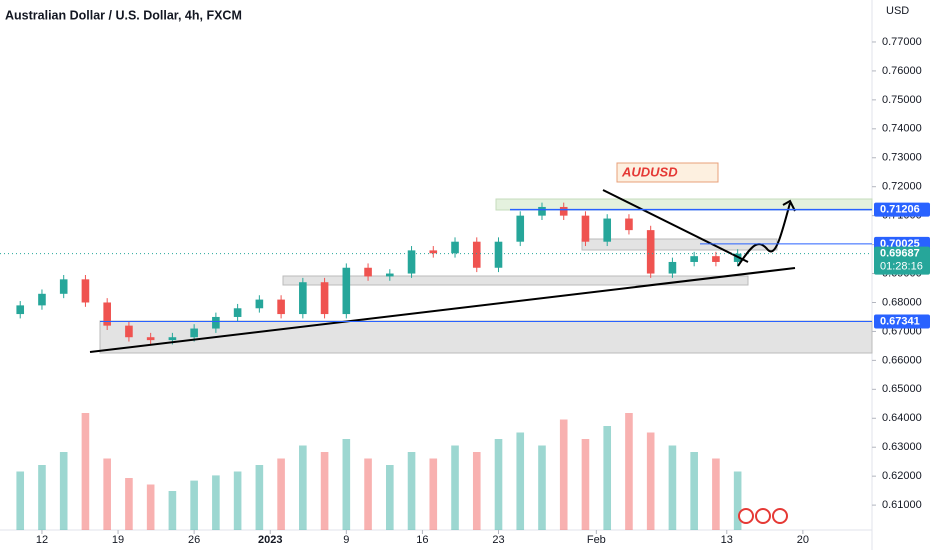 The width and height of the screenshot is (932, 550). I want to click on x-tick-label: 23, so click(498, 540).